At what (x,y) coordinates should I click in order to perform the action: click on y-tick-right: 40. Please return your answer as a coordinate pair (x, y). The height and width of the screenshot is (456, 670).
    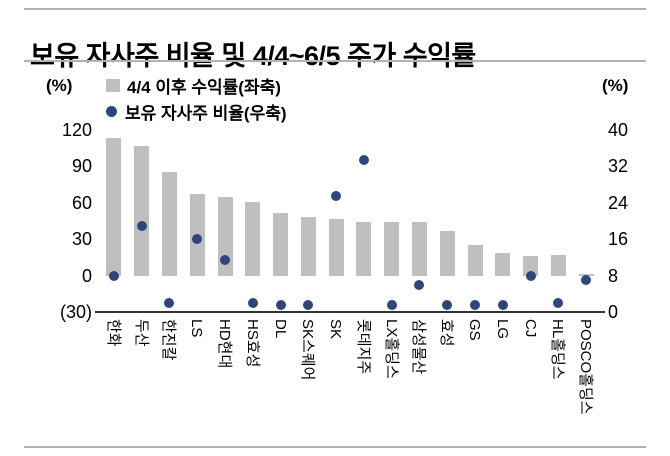
    Looking at the image, I should click on (618, 130).